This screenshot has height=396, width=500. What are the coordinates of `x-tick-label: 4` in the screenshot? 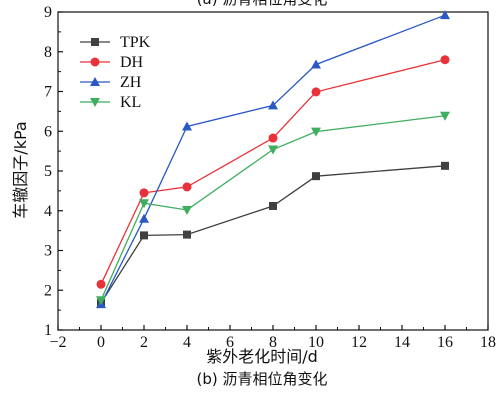 It's located at (187, 342).